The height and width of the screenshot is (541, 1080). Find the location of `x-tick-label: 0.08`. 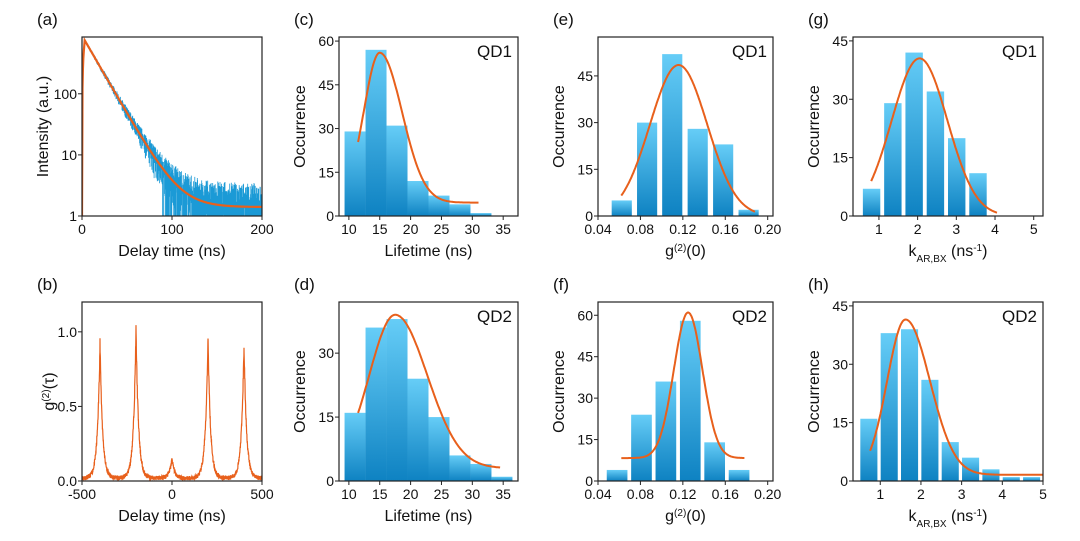

x-tick-label: 0.08 is located at coordinates (640, 229).